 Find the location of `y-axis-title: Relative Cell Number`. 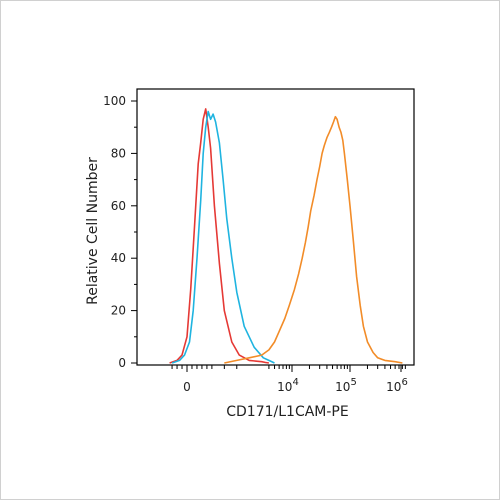

y-axis-title: Relative Cell Number is located at coordinates (93, 231).